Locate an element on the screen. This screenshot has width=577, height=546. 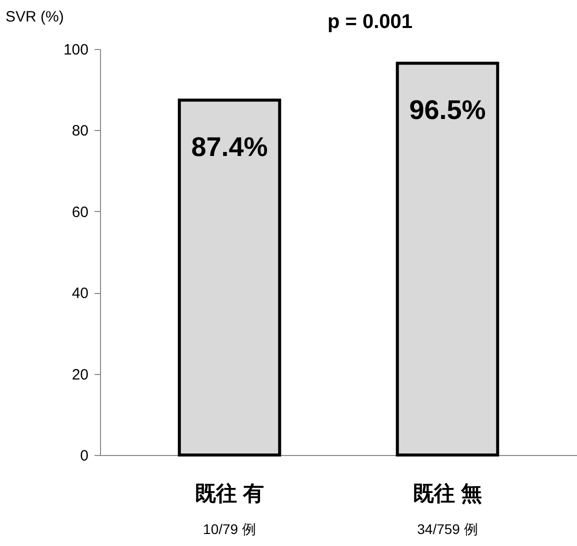
text: 34/759 例 is located at coordinates (447, 529).